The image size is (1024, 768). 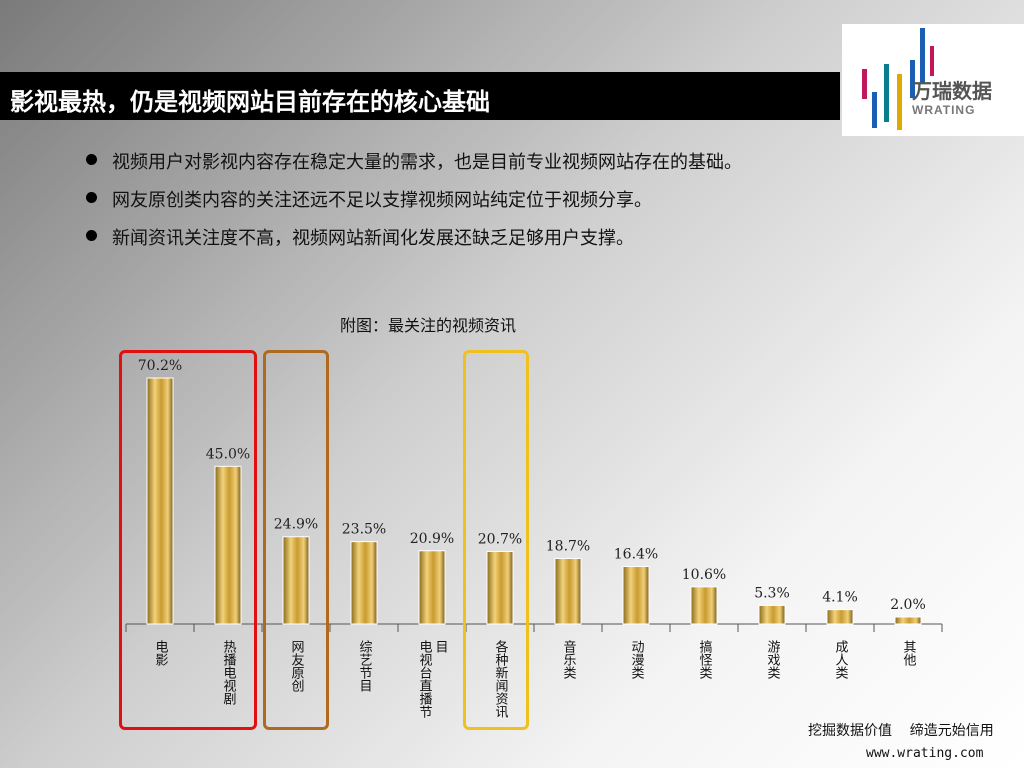 I want to click on highlight-frame-movie-tv, so click(x=188, y=540).